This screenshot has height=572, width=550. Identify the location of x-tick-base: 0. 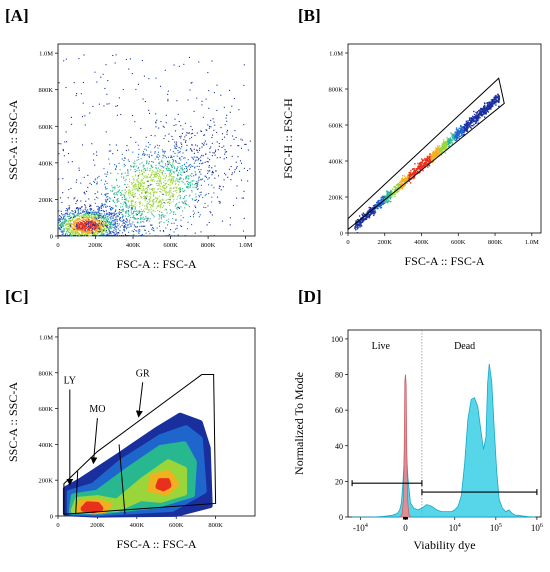
(405, 528).